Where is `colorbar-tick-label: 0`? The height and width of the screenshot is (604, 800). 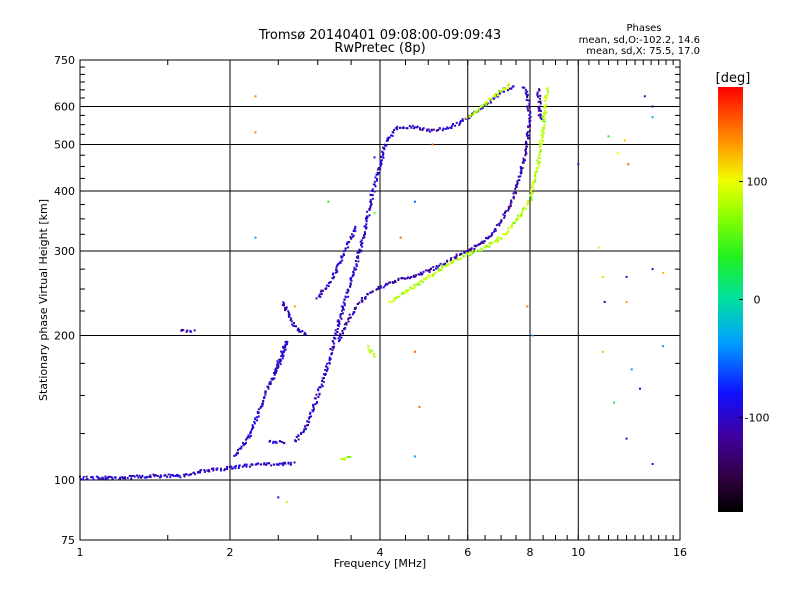
colorbar-tick-label: 0 is located at coordinates (757, 300).